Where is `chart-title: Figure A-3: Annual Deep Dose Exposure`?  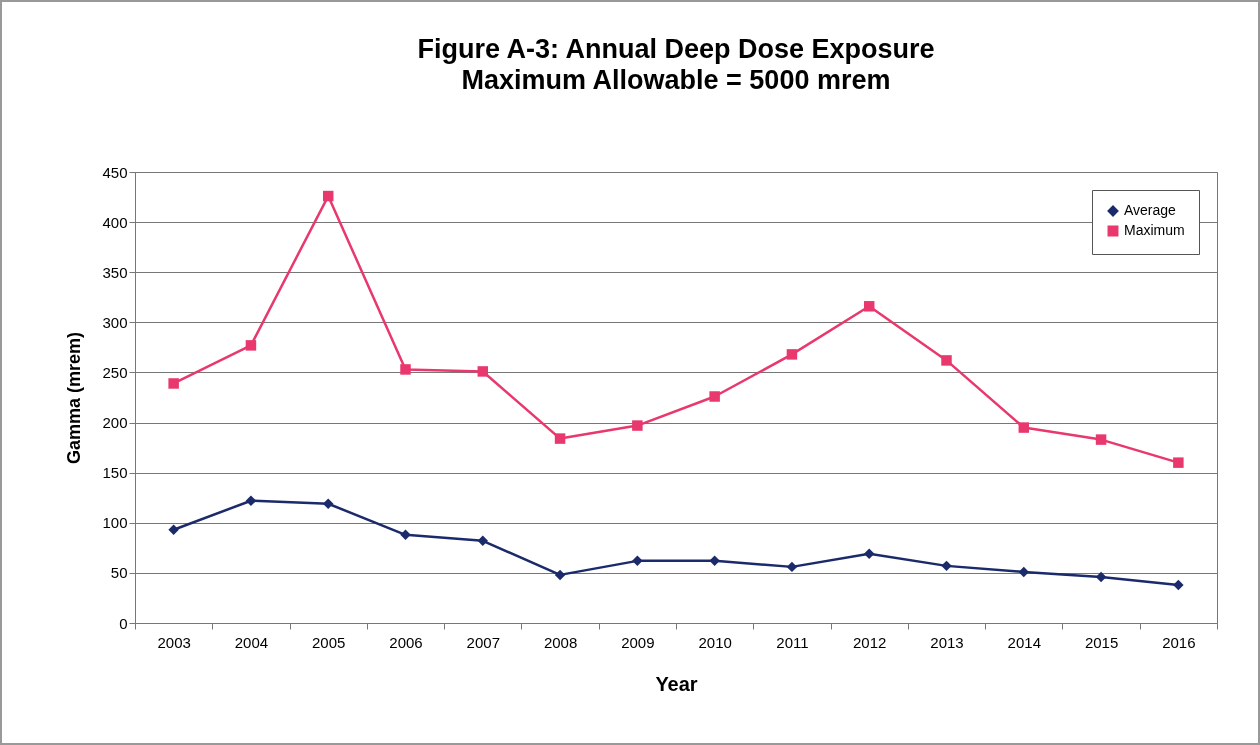 chart-title: Figure A-3: Annual Deep Dose Exposure is located at coordinates (676, 49).